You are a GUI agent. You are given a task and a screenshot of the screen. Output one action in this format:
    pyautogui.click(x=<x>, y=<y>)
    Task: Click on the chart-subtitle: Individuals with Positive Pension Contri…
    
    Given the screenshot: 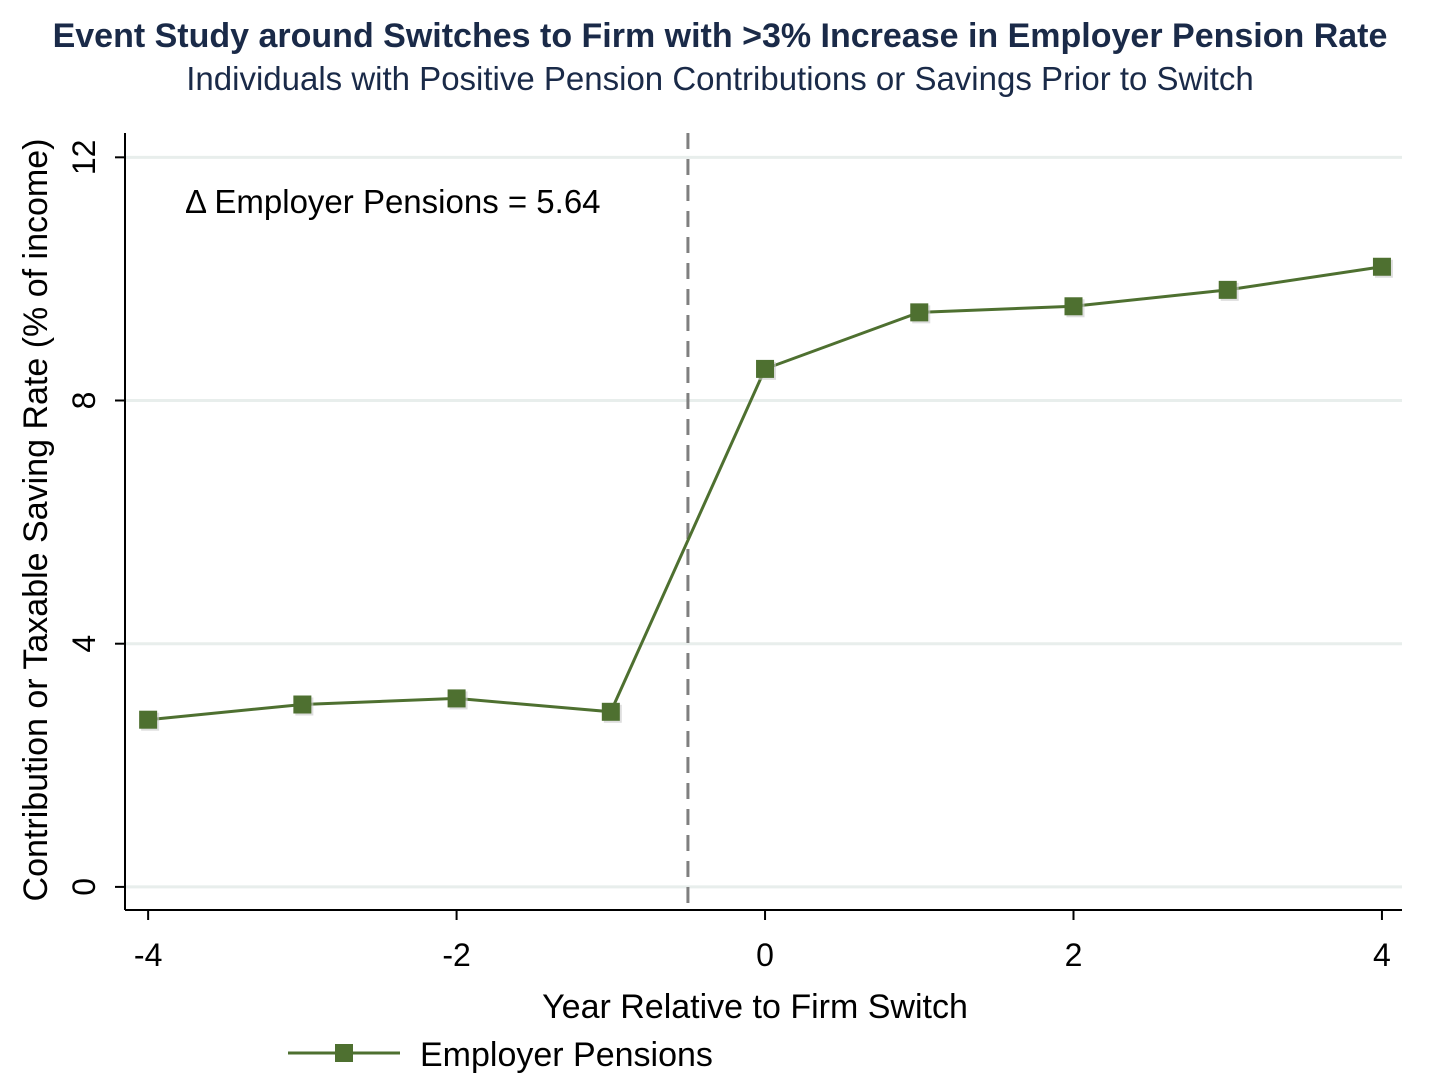 What is the action you would take?
    pyautogui.click(x=720, y=78)
    